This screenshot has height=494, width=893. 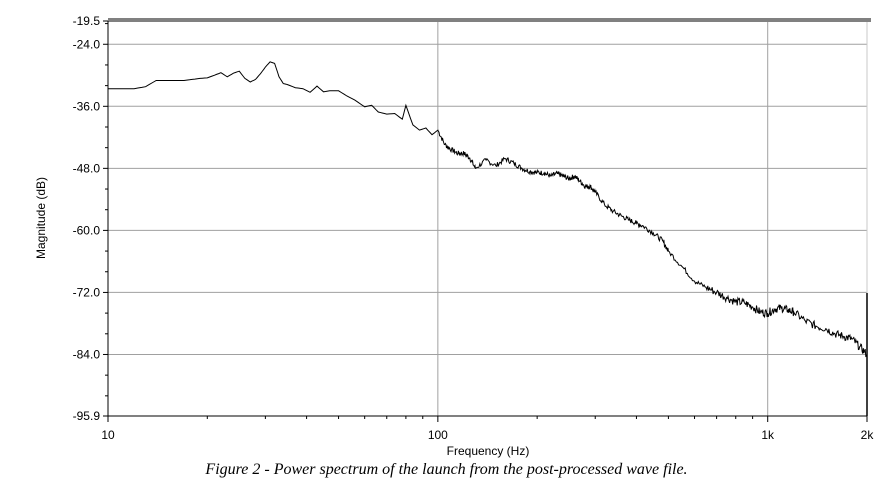 What do you see at coordinates (488, 451) in the screenshot?
I see `x-axis-title: Frequency (Hz)` at bounding box center [488, 451].